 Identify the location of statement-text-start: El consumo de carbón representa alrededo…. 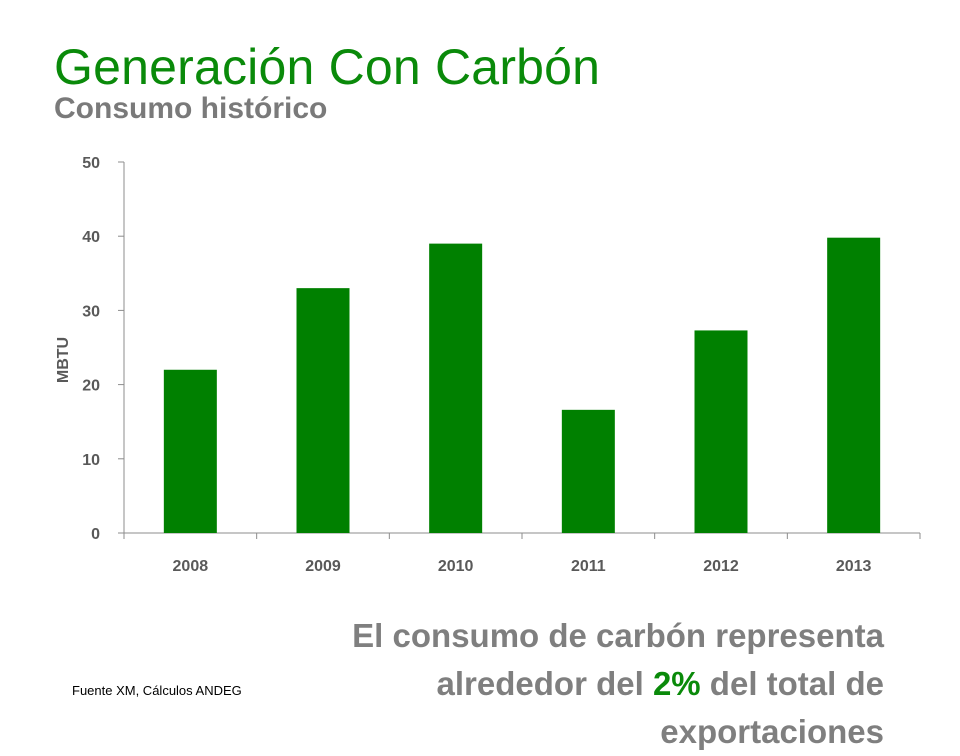
(618, 659).